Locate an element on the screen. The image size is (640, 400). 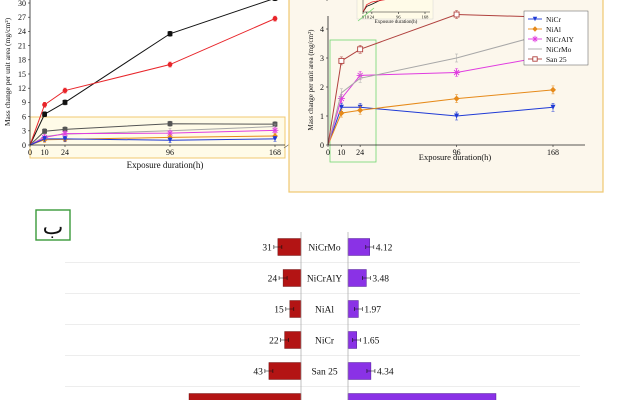
main-y-tick-label: 9 is located at coordinates (24, 102).